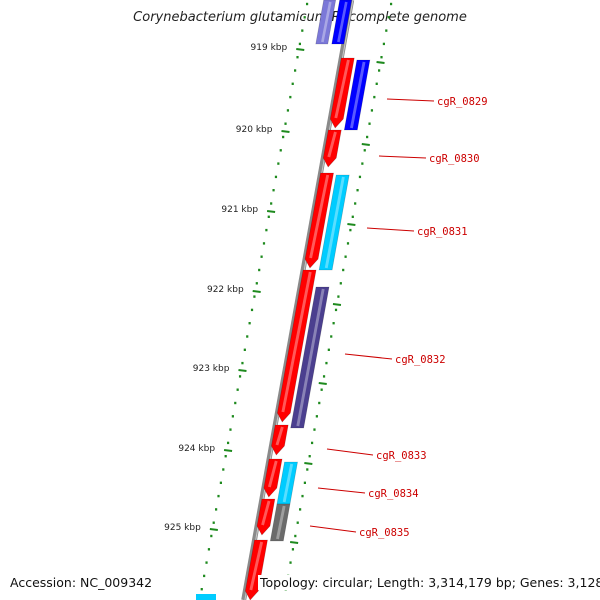  I want to click on tick-label: 923 kbp, so click(211, 369).